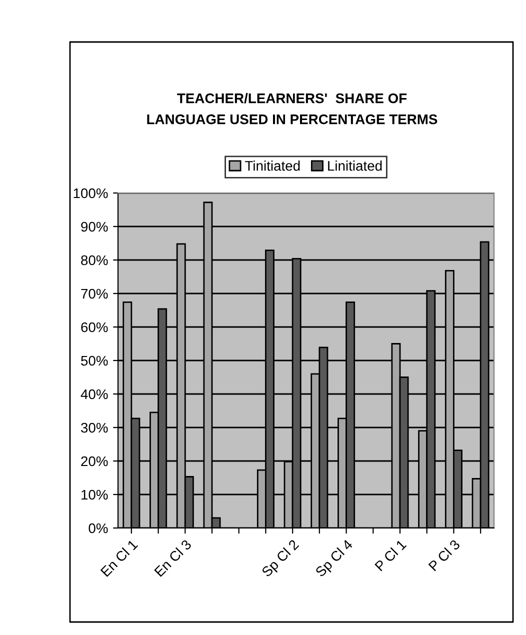 The image size is (526, 635). I want to click on y-tick-label: 0%, so click(98, 528).